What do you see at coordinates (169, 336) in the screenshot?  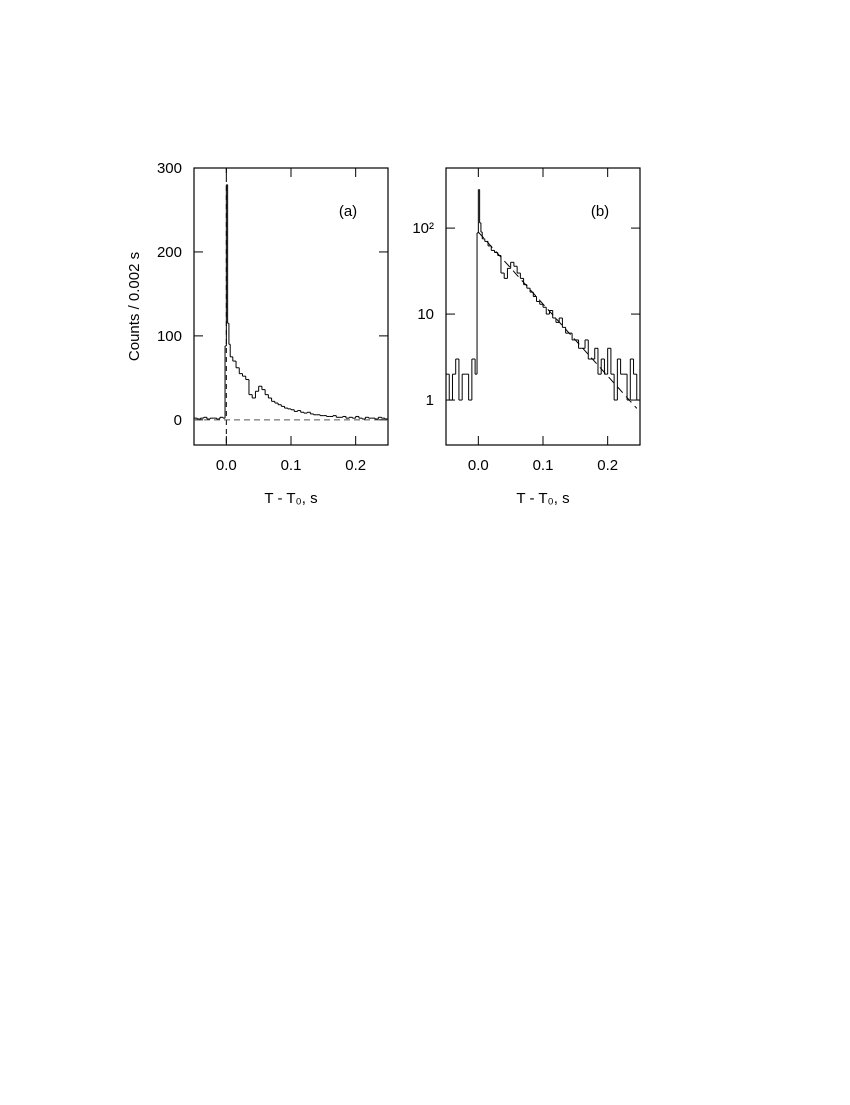 I see `y-tick-label: 100` at bounding box center [169, 336].